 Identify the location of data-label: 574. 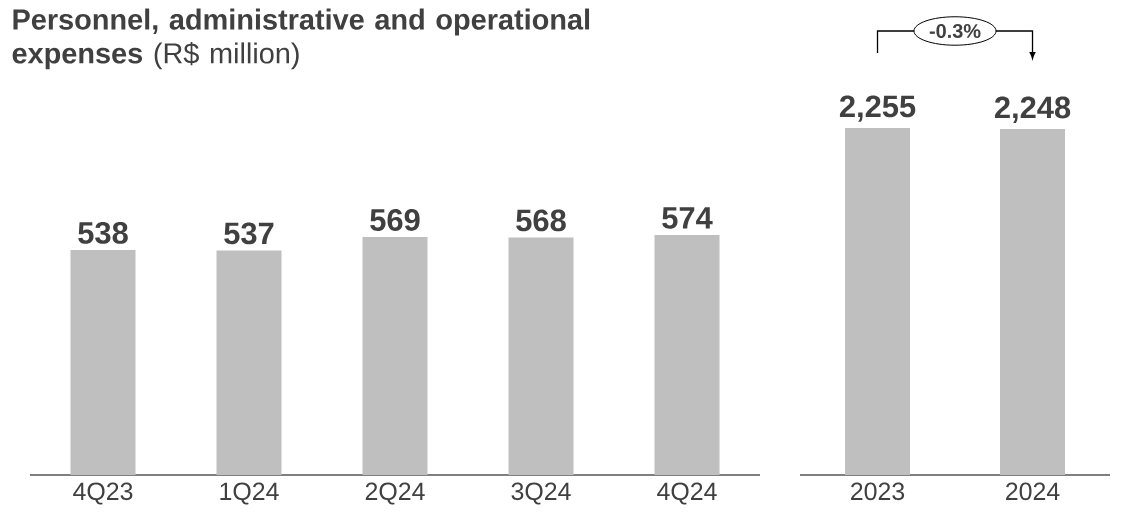
(687, 218).